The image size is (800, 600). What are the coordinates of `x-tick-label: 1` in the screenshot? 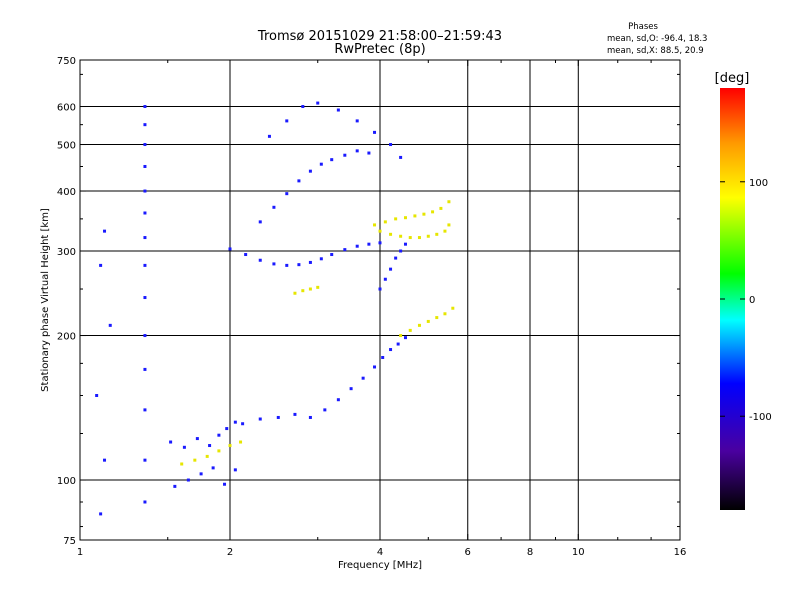 It's located at (80, 552).